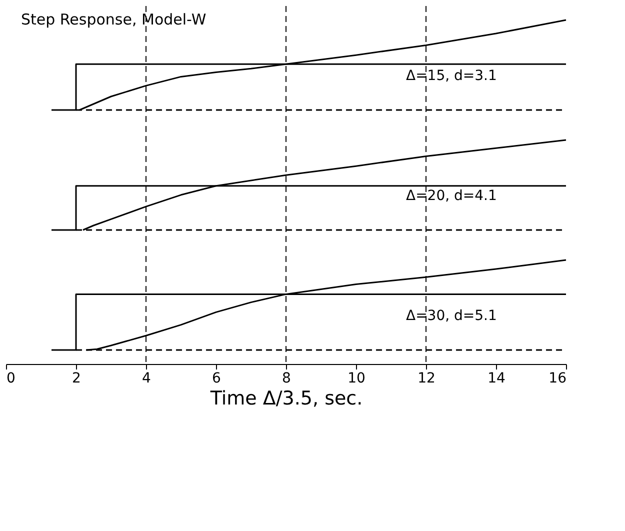 This screenshot has height=531, width=625. I want to click on x-tick-label: 10, so click(357, 378).